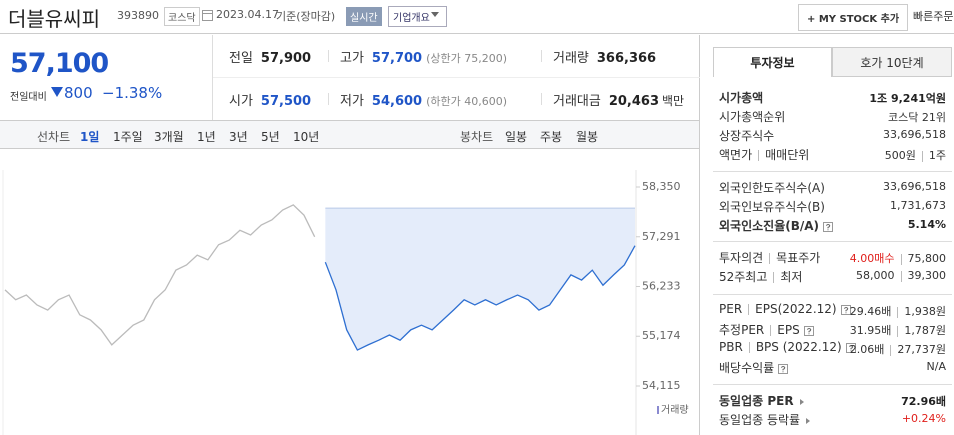 This screenshot has height=435, width=954. Describe the element at coordinates (587, 137) in the screenshot. I see `candle-tab: 월봉` at that location.